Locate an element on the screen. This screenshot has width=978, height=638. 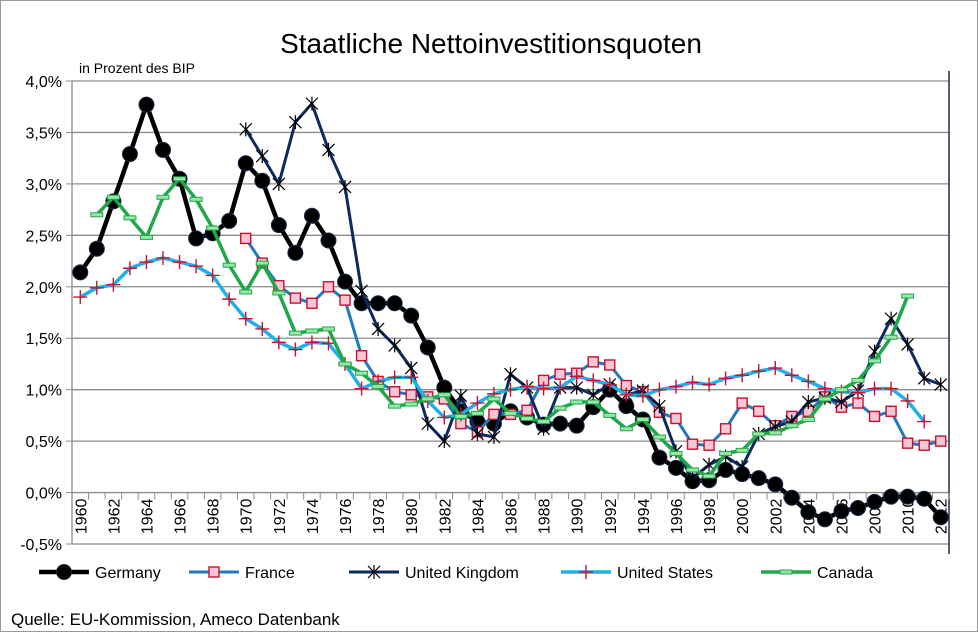
x-tick-label: 1980 is located at coordinates (412, 516).